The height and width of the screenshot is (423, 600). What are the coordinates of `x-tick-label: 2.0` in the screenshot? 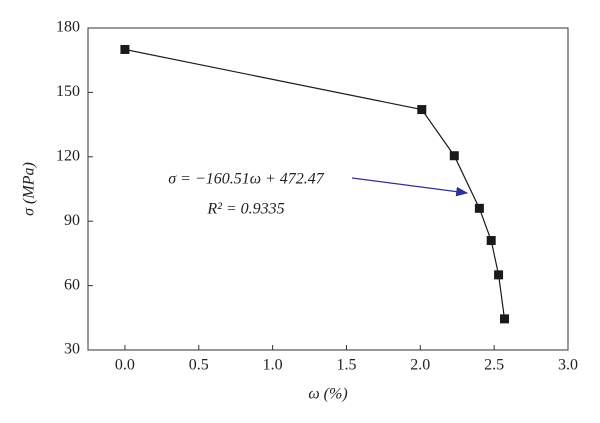 It's located at (420, 365).